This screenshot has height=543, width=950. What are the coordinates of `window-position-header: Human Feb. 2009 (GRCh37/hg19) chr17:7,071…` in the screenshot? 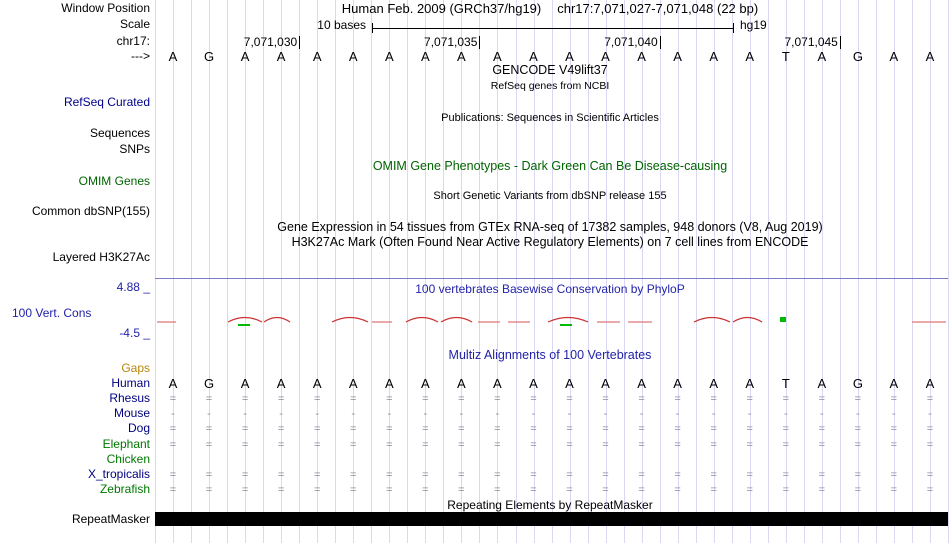 It's located at (550, 8).